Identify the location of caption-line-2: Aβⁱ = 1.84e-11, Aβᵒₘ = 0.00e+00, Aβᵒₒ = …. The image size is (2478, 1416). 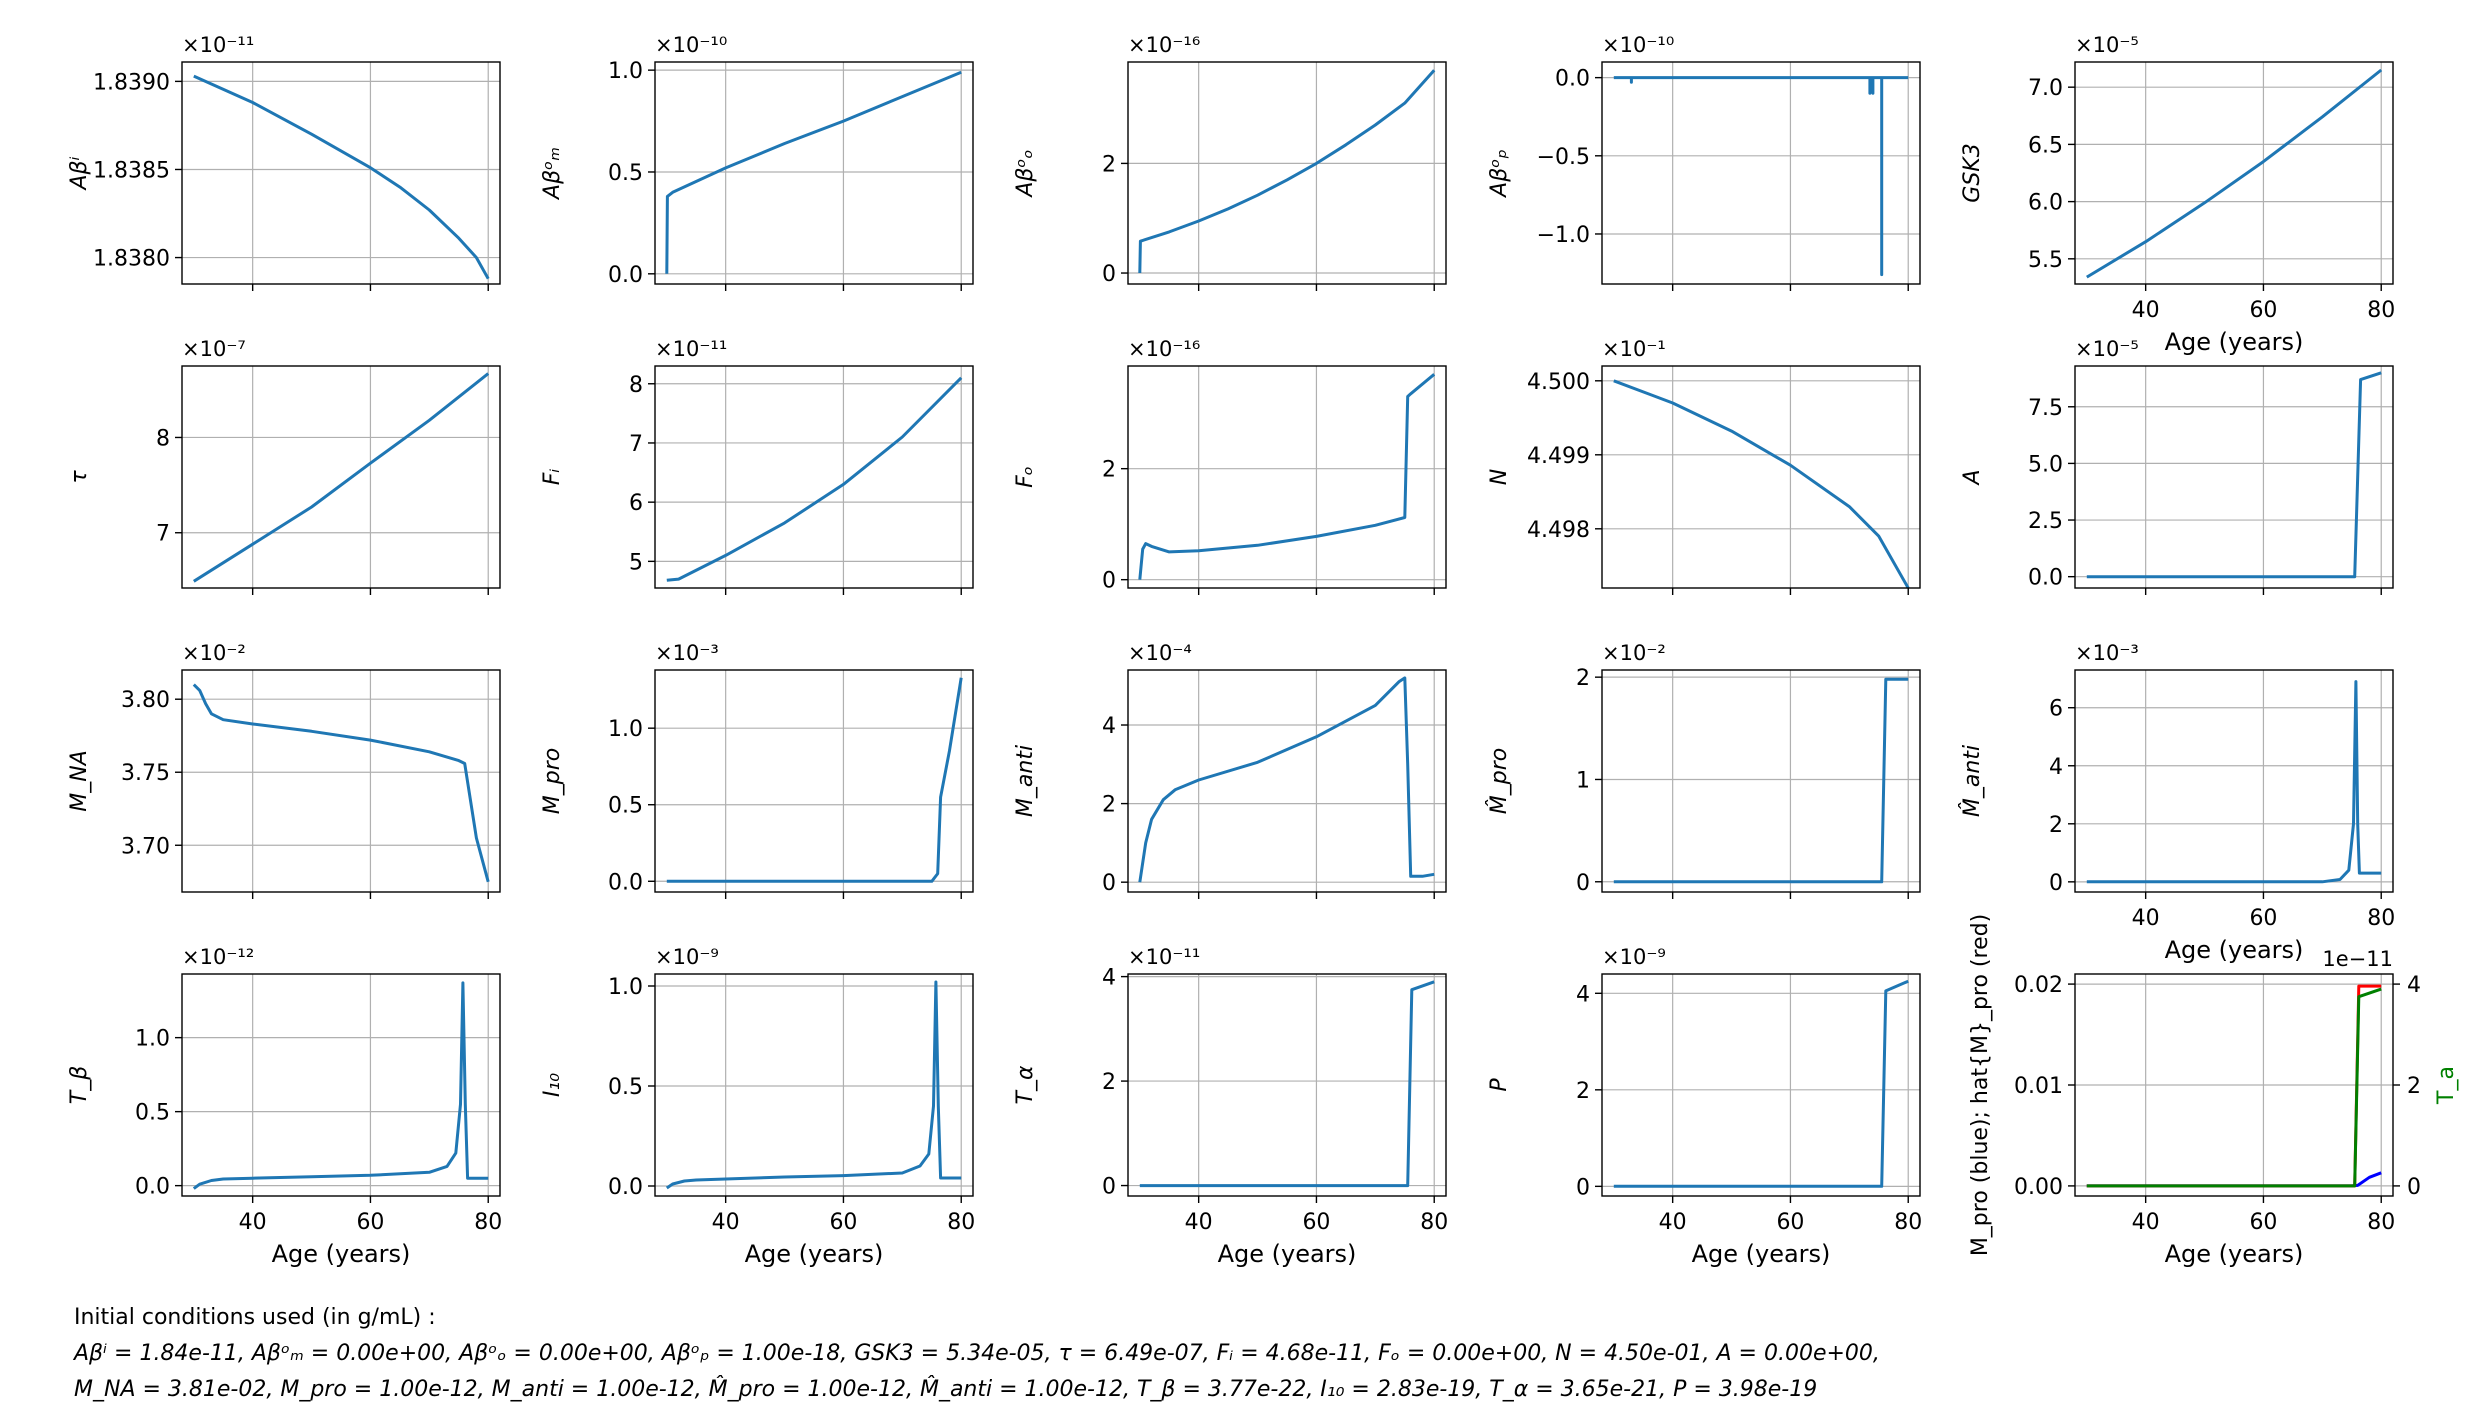
(977, 1353).